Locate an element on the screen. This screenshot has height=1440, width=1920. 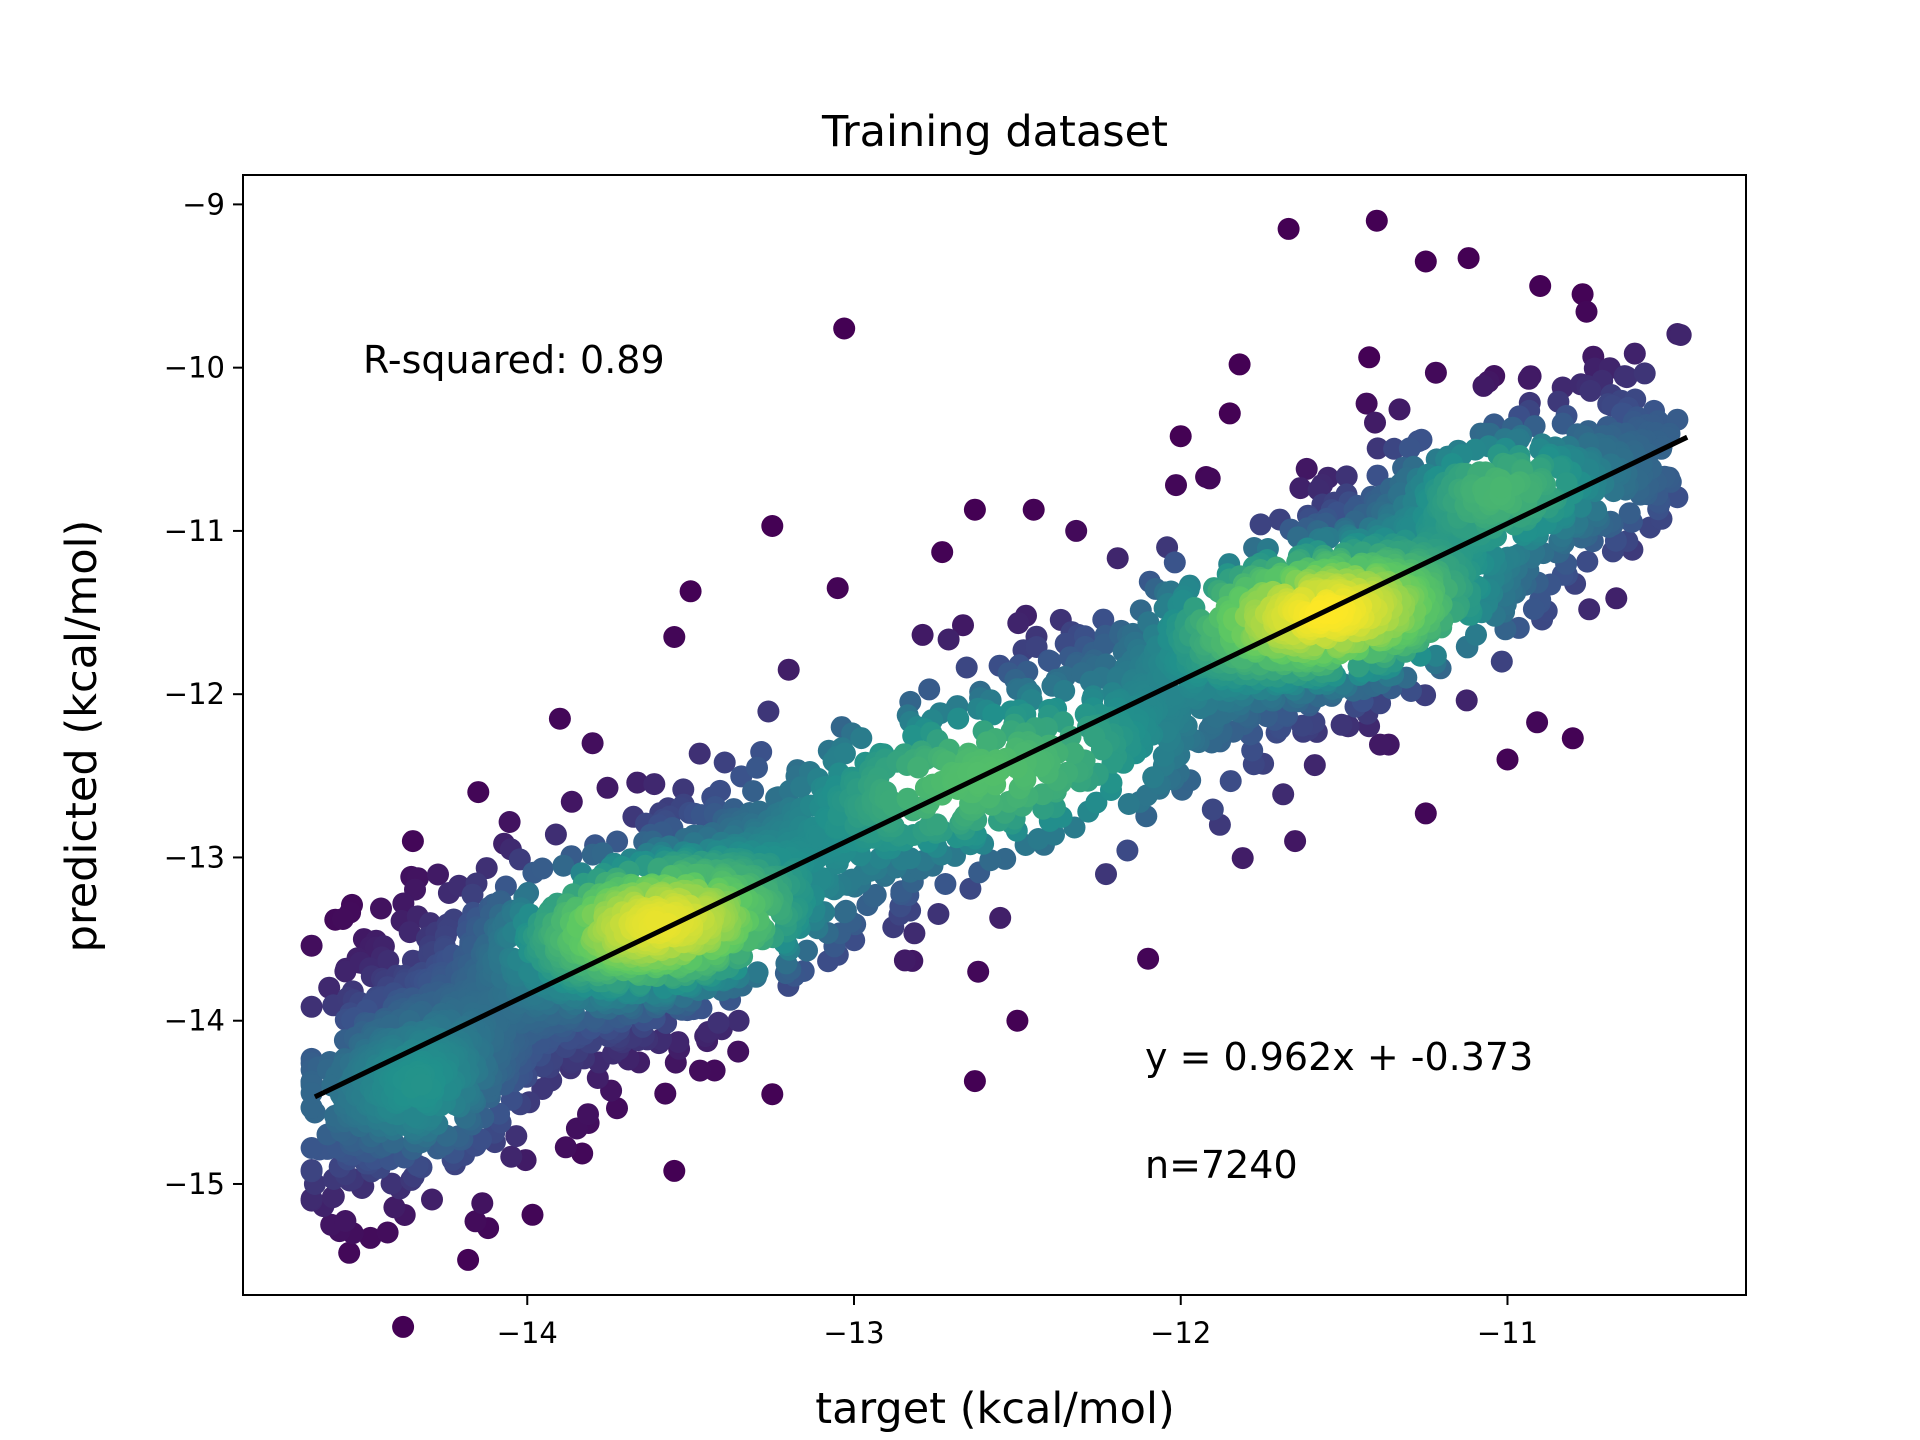
y-tick-label: −11 is located at coordinates (194, 531).